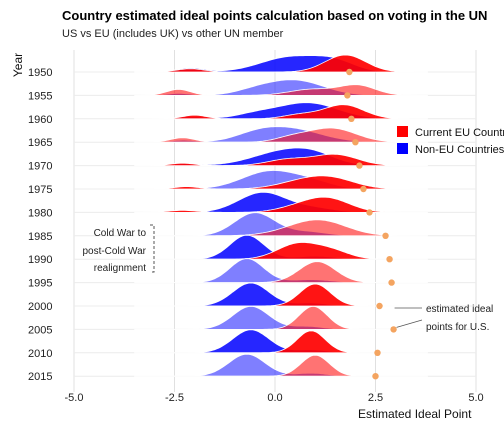  I want to click on x-tick-labels: -5.0 -2.5 0.0 2.5 5.0, so click(274, 398).